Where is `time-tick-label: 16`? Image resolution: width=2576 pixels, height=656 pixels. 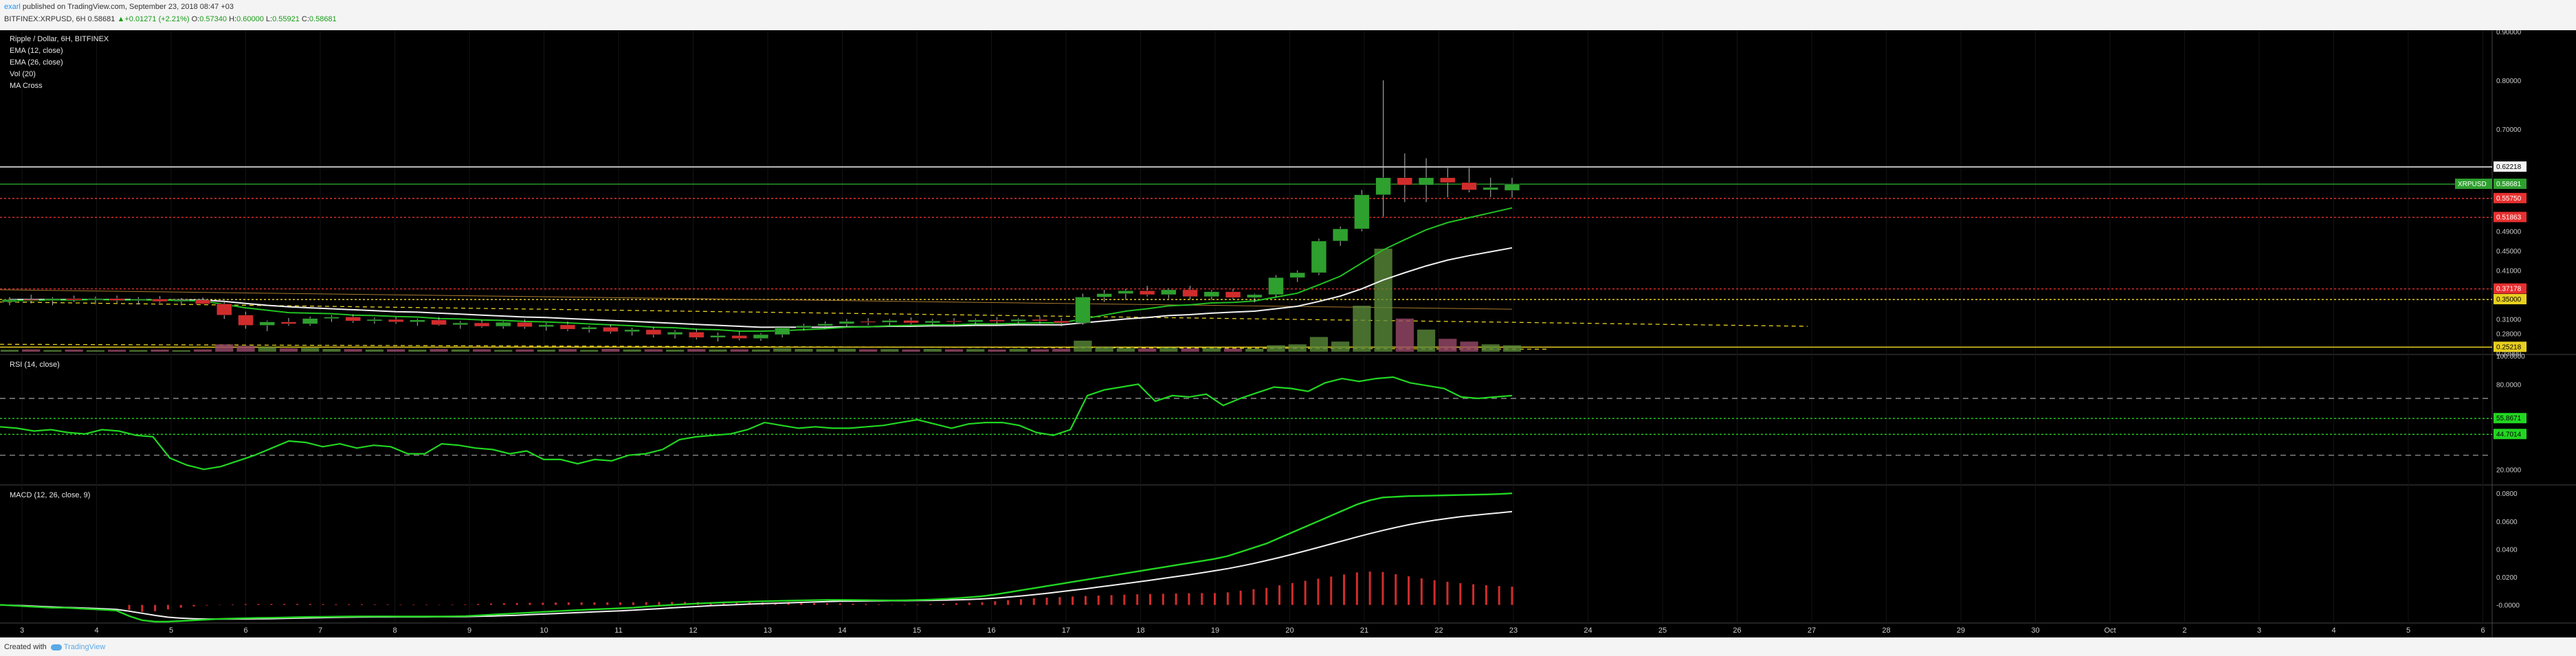
time-tick-label: 16 is located at coordinates (991, 630).